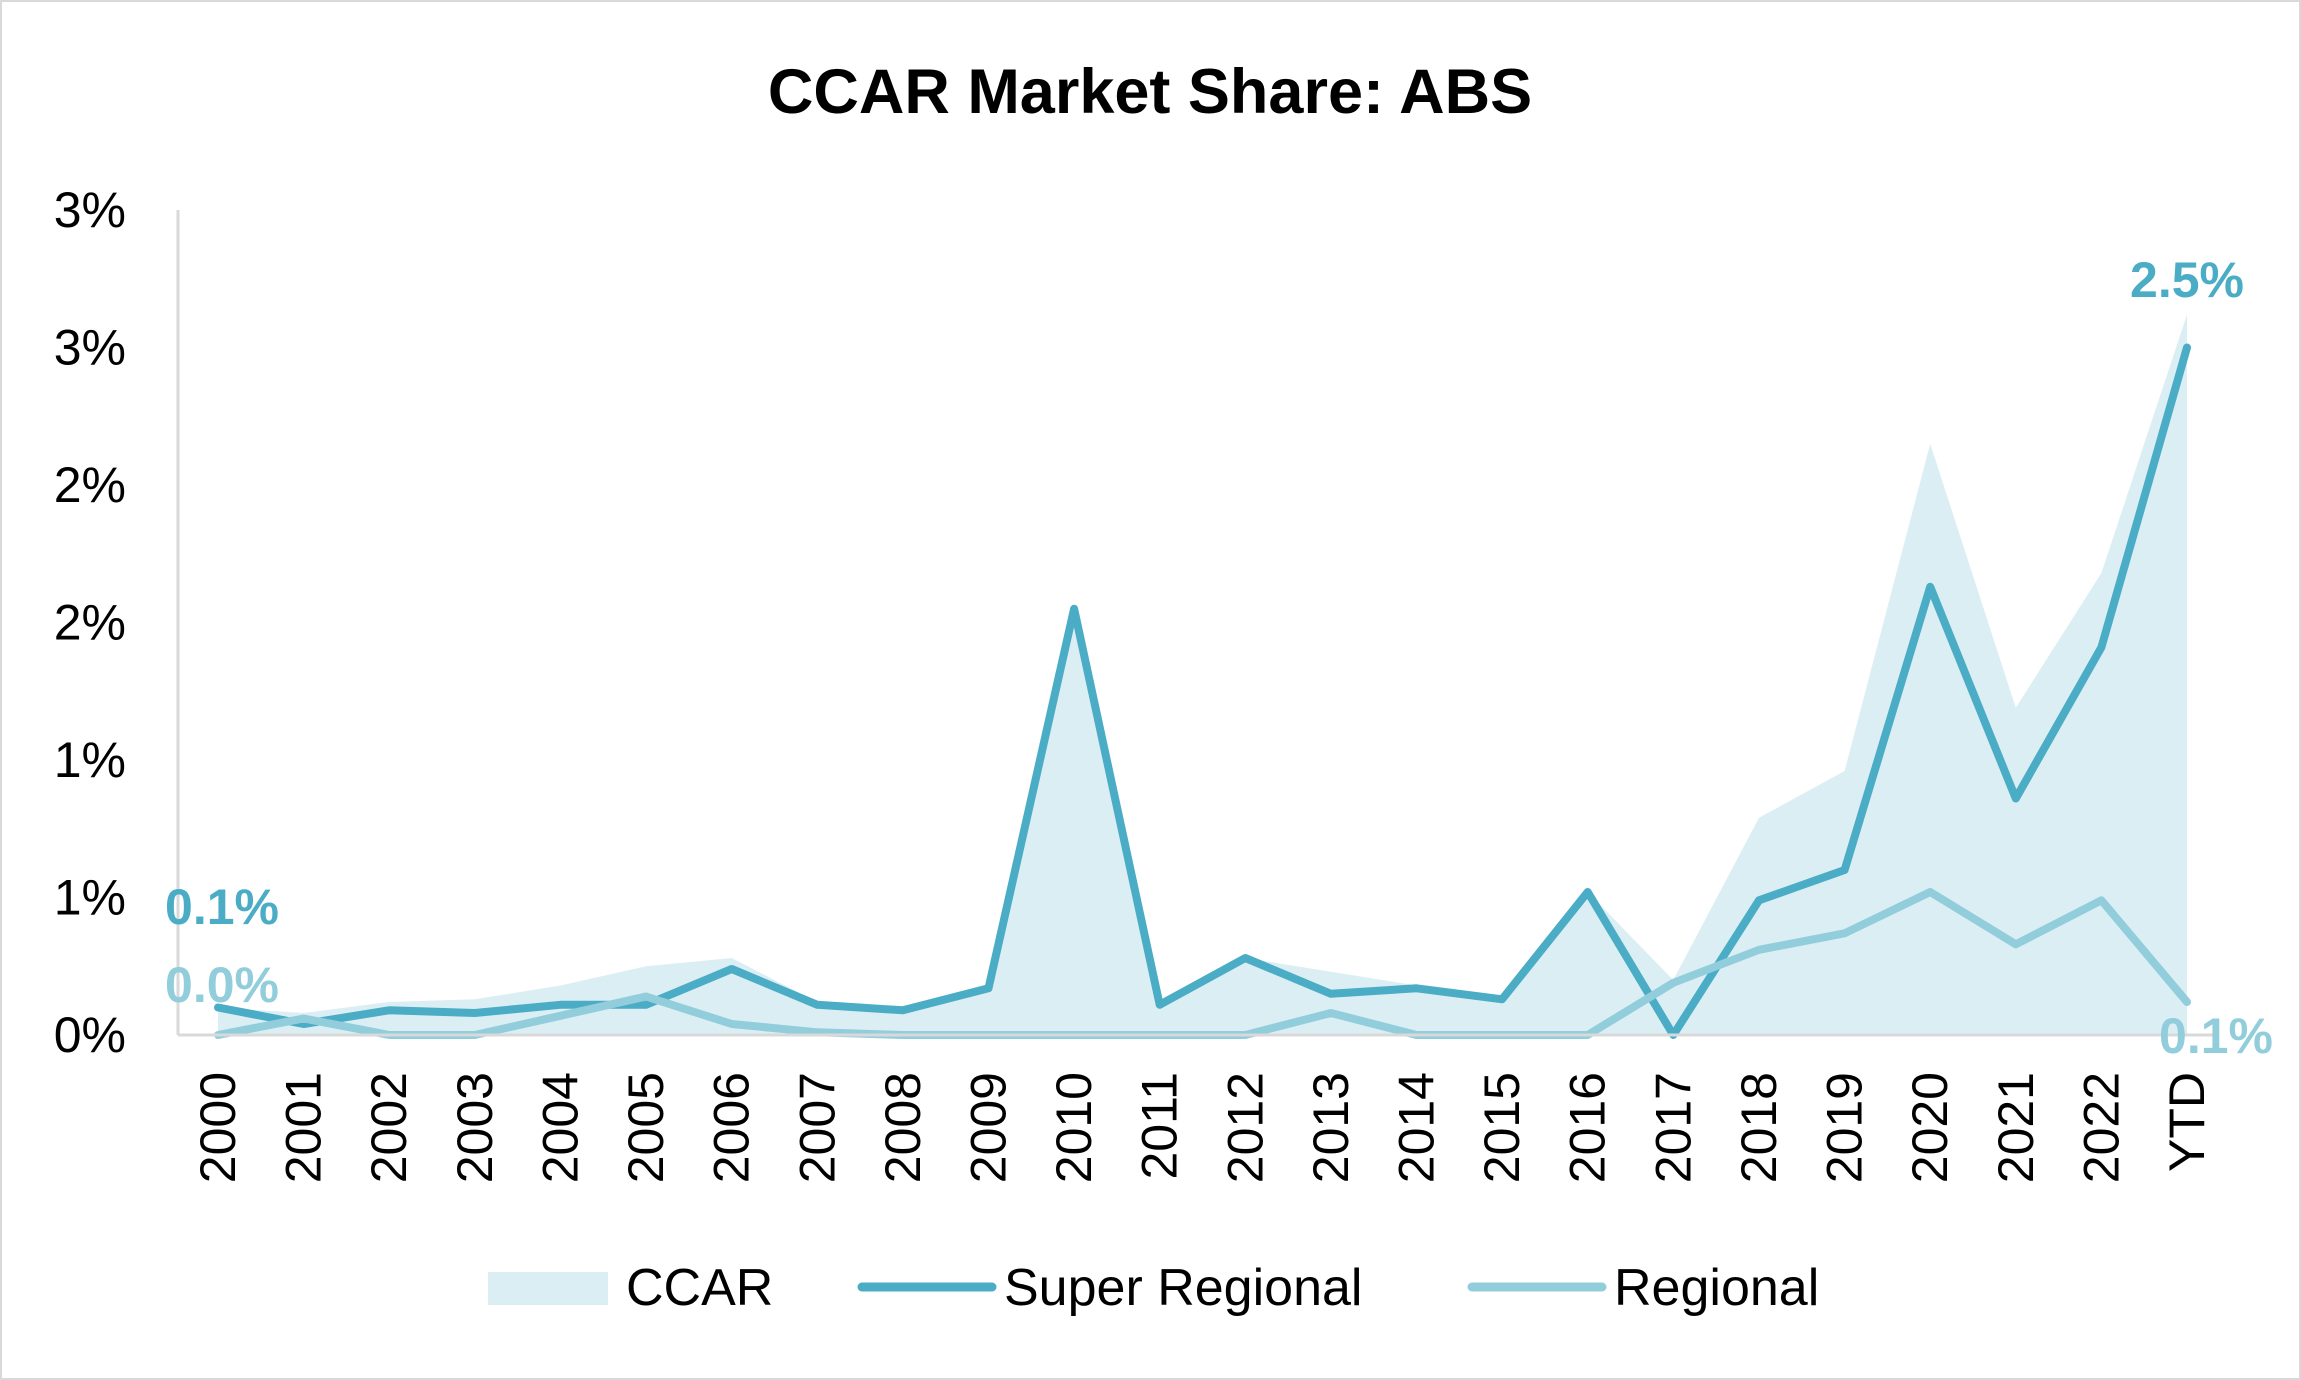 The image size is (2301, 1380). What do you see at coordinates (1074, 1127) in the screenshot?
I see `x-tick-label: 2010` at bounding box center [1074, 1127].